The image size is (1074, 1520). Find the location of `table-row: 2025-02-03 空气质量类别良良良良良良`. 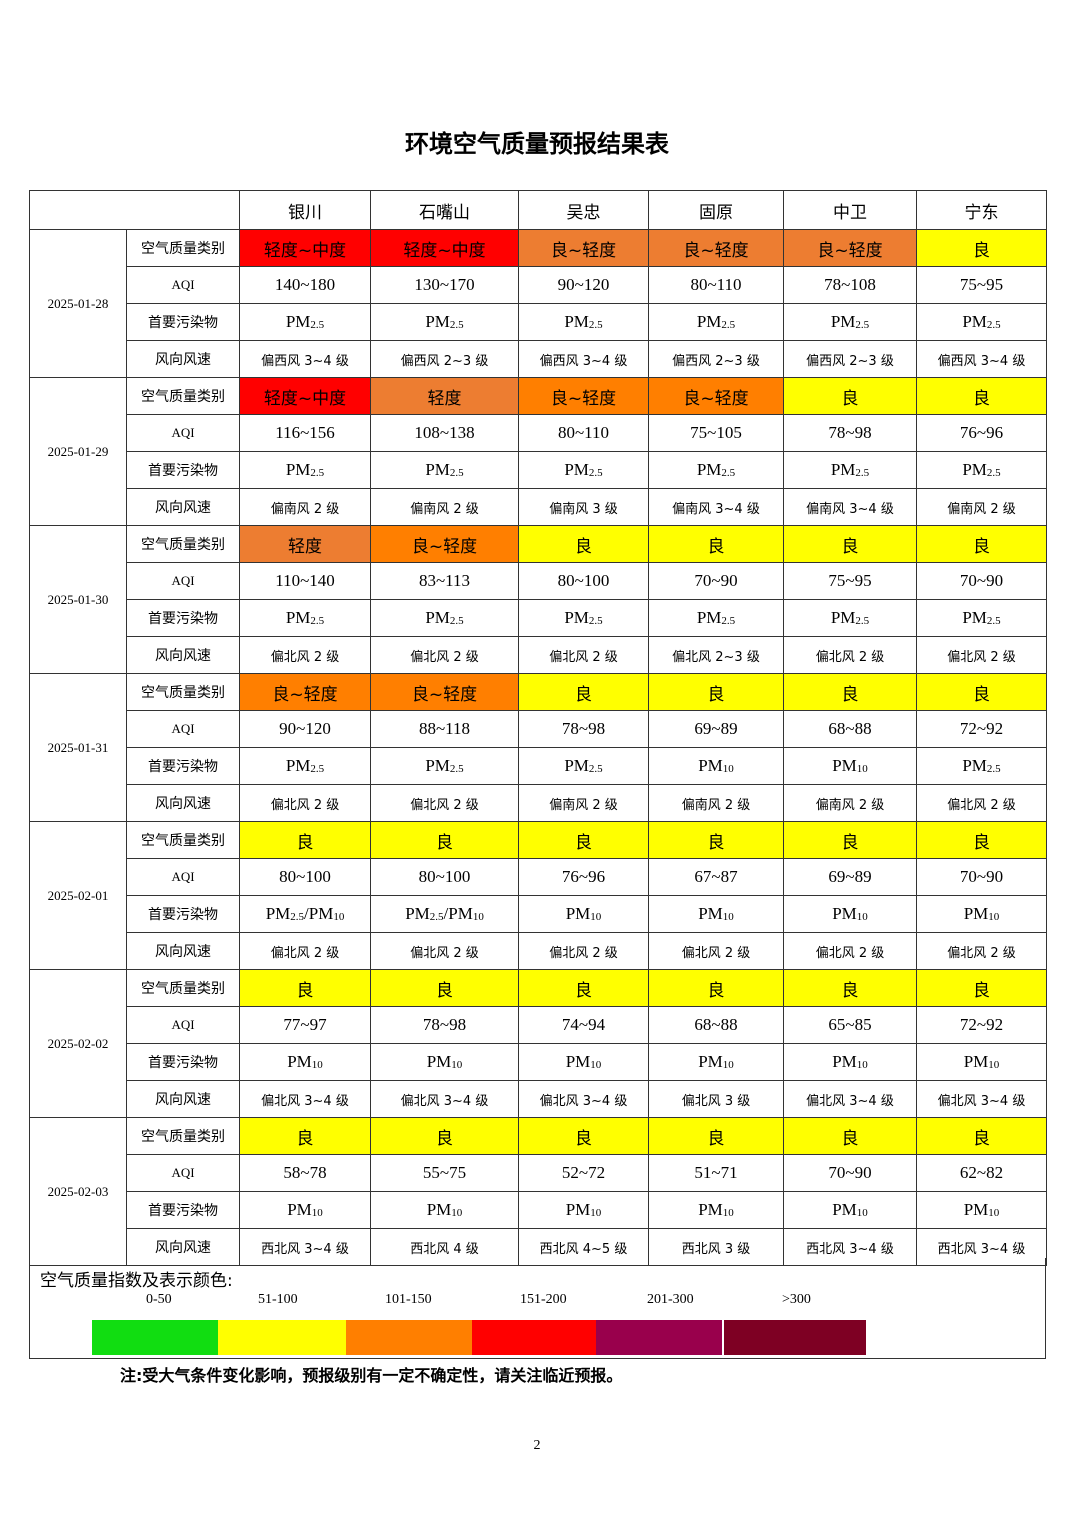

table-row: 2025-02-03 空气质量类别良良良良良良 is located at coordinates (538, 1191).